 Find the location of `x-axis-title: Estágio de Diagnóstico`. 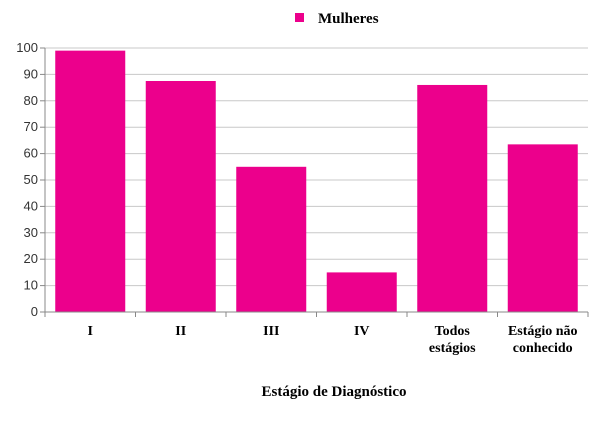

x-axis-title: Estágio de Diagnóstico is located at coordinates (333, 392).